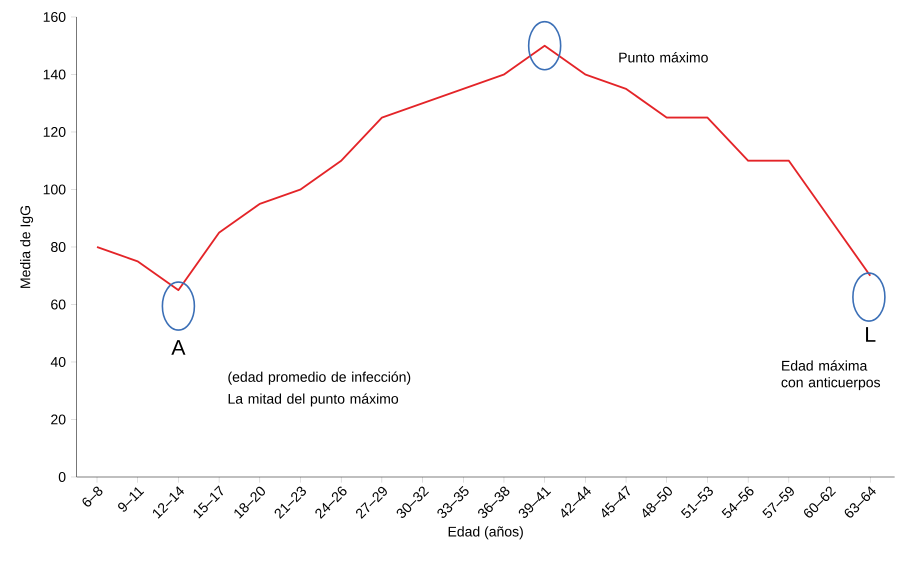 This screenshot has height=577, width=922. Describe the element at coordinates (92, 496) in the screenshot. I see `x-tick-label: 6–8` at that location.